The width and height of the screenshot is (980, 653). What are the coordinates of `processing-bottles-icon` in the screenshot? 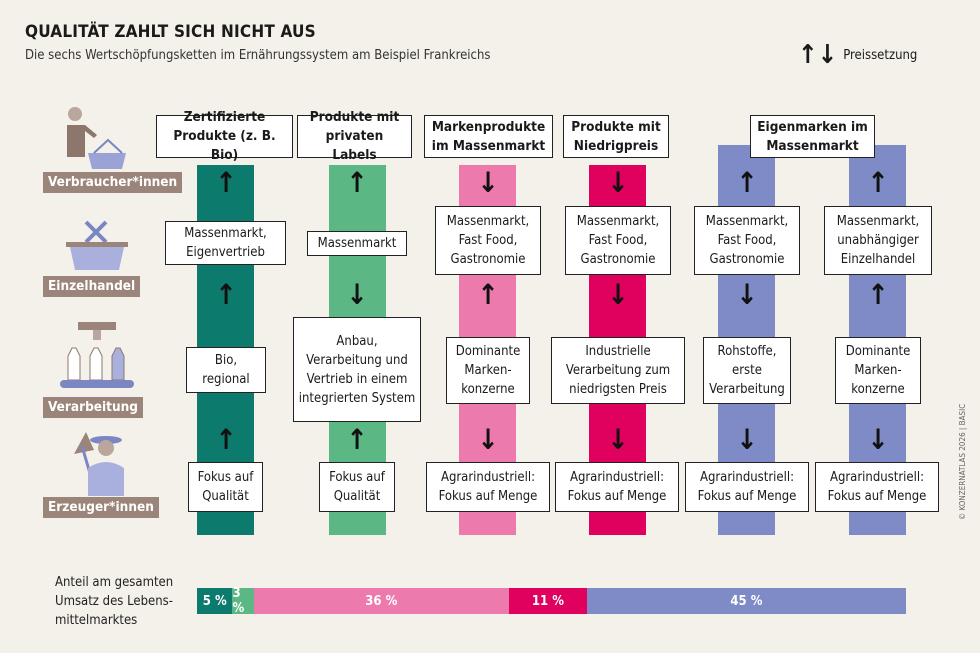 It's located at (97, 355).